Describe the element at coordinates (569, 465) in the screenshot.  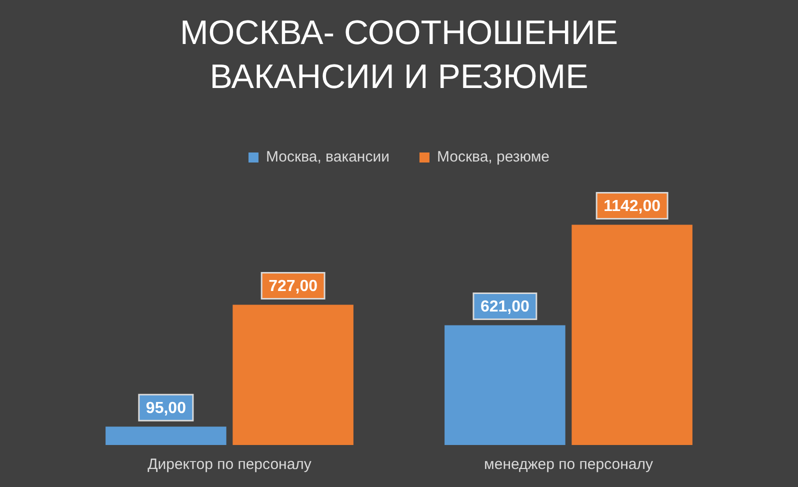
I see `x-tick-label: менеджер по персоналу` at that location.